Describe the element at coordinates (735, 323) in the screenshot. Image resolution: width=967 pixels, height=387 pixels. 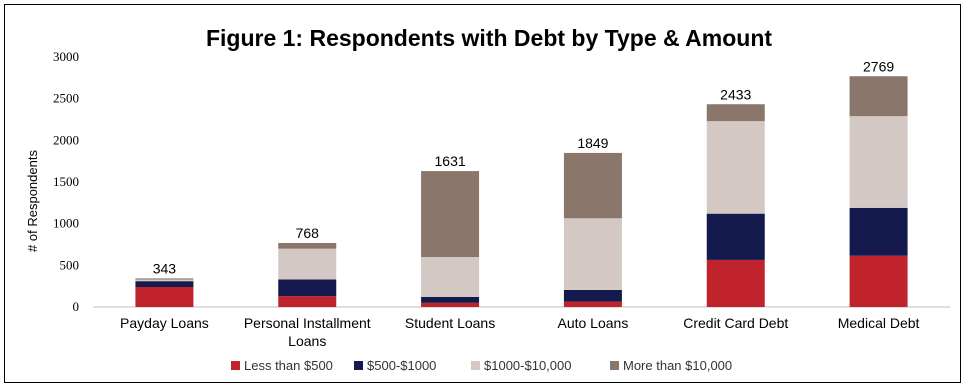
I see `x-tick-label: Credit Card Debt` at that location.